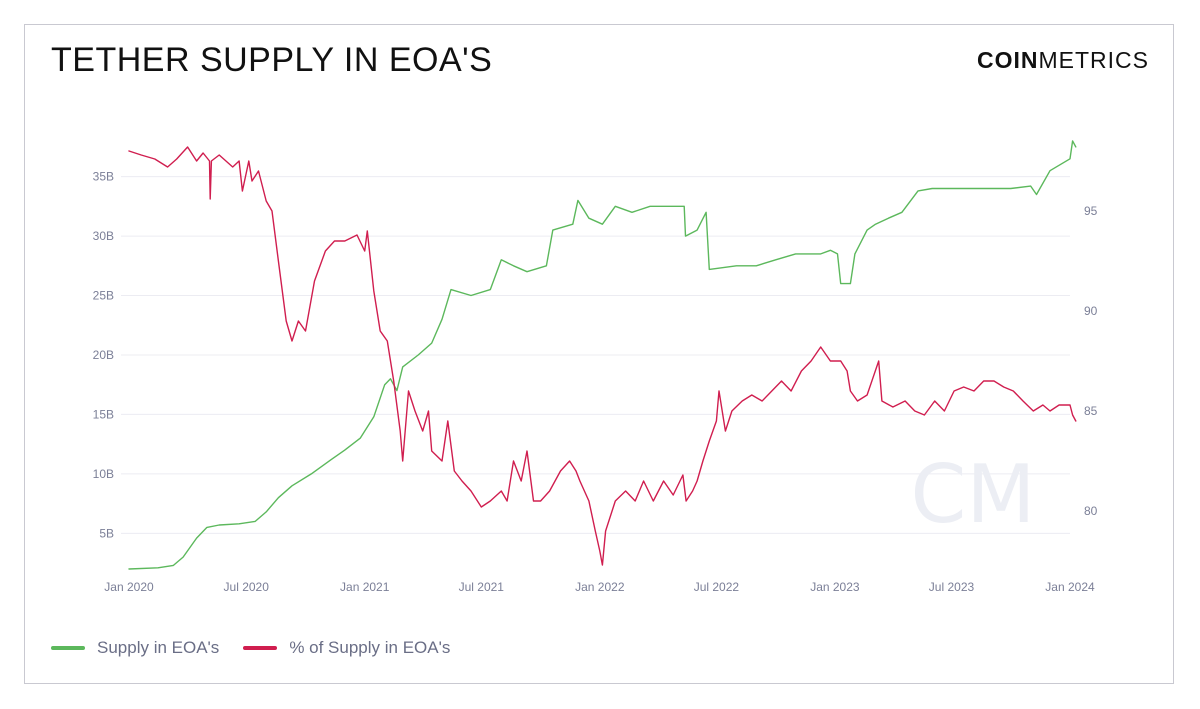 The image size is (1200, 709). Describe the element at coordinates (1091, 361) in the screenshot. I see `right-axis: 80 85 90 95` at that location.